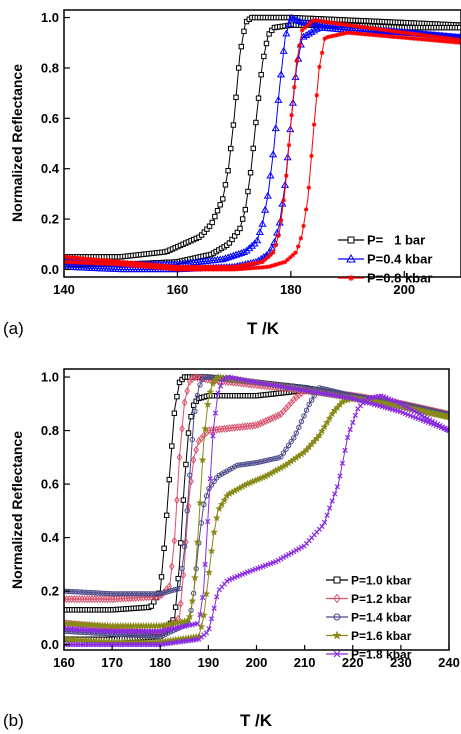 The width and height of the screenshot is (461, 734). What do you see at coordinates (50, 269) in the screenshot?
I see `y-tick-label: 0.0` at bounding box center [50, 269].